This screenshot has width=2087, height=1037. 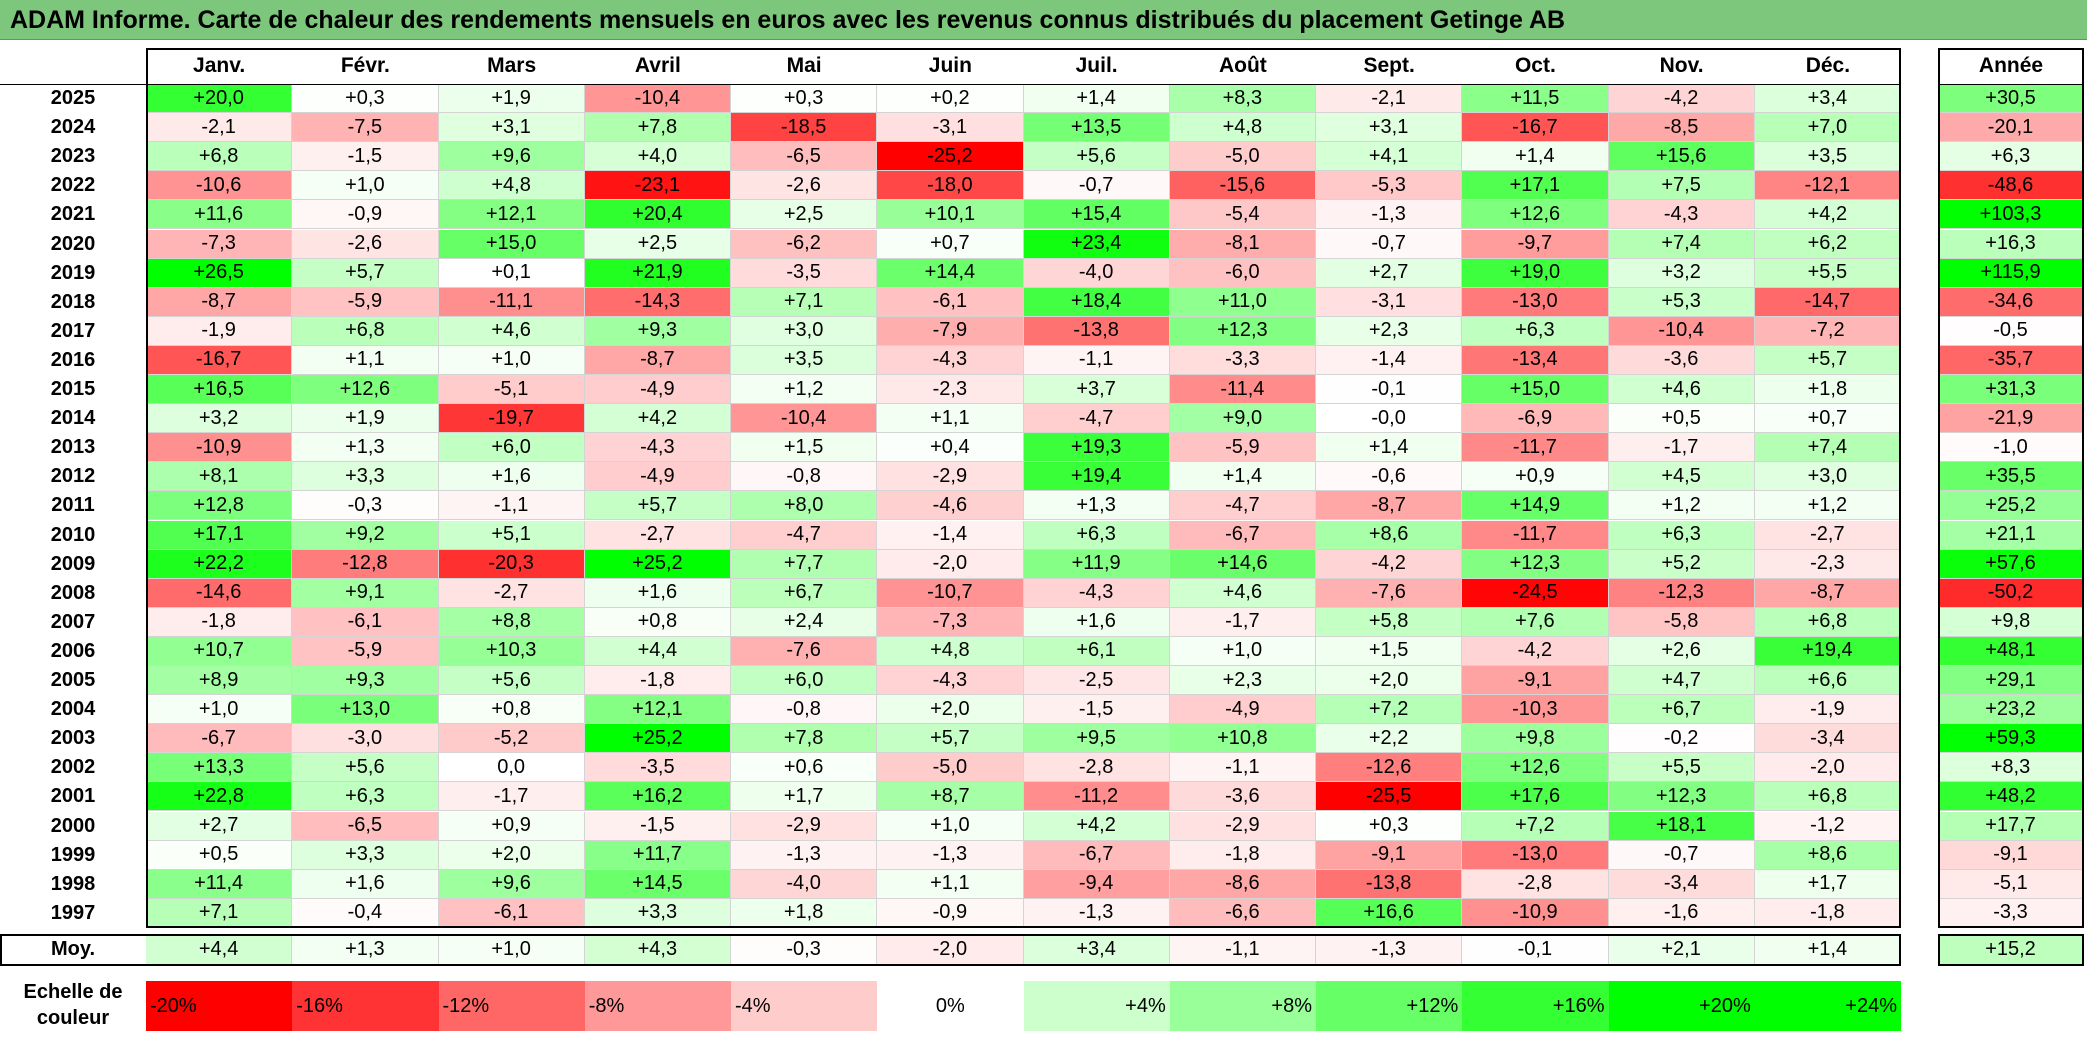 What do you see at coordinates (1535, 477) in the screenshot?
I see `heatmap-cell: +0,9` at bounding box center [1535, 477].